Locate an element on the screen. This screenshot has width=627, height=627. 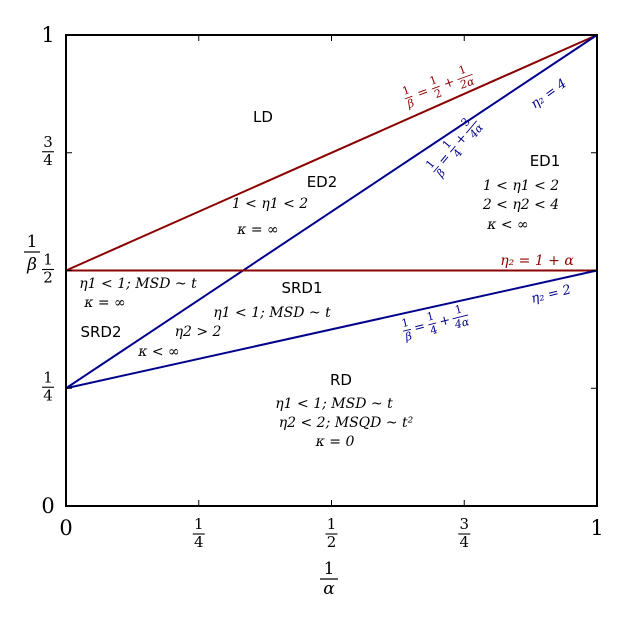
region-srd2: η1 < 1; MSD ~ t κ = ∞ SRD2 is located at coordinates (138, 308).